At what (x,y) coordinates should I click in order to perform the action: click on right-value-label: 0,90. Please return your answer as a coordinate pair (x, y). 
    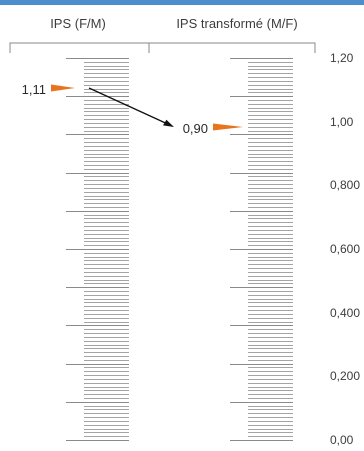
    Looking at the image, I should click on (195, 128).